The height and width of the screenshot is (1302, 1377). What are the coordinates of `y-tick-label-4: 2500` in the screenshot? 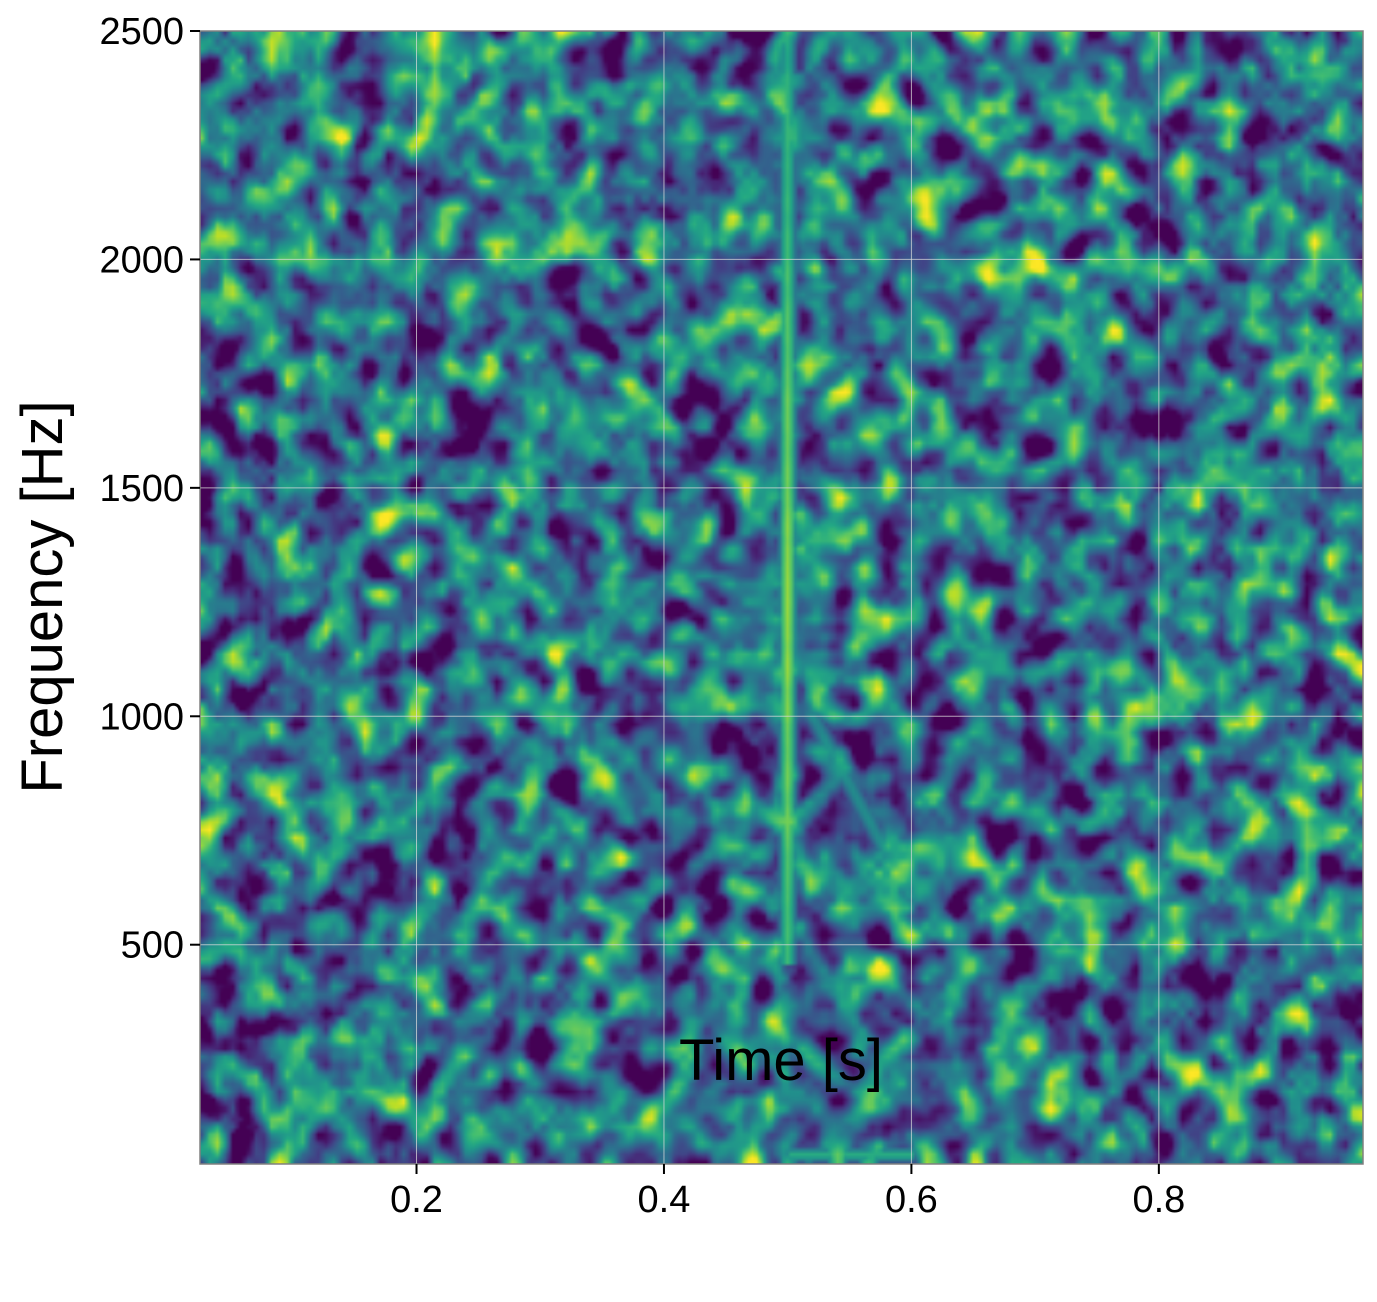 It's located at (141, 32).